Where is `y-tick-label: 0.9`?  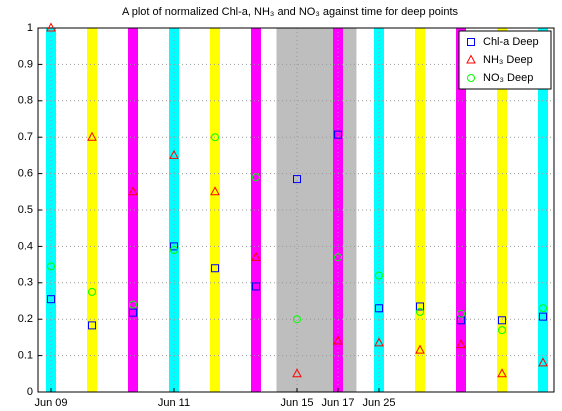 y-tick-label: 0.9 is located at coordinates (25, 64).